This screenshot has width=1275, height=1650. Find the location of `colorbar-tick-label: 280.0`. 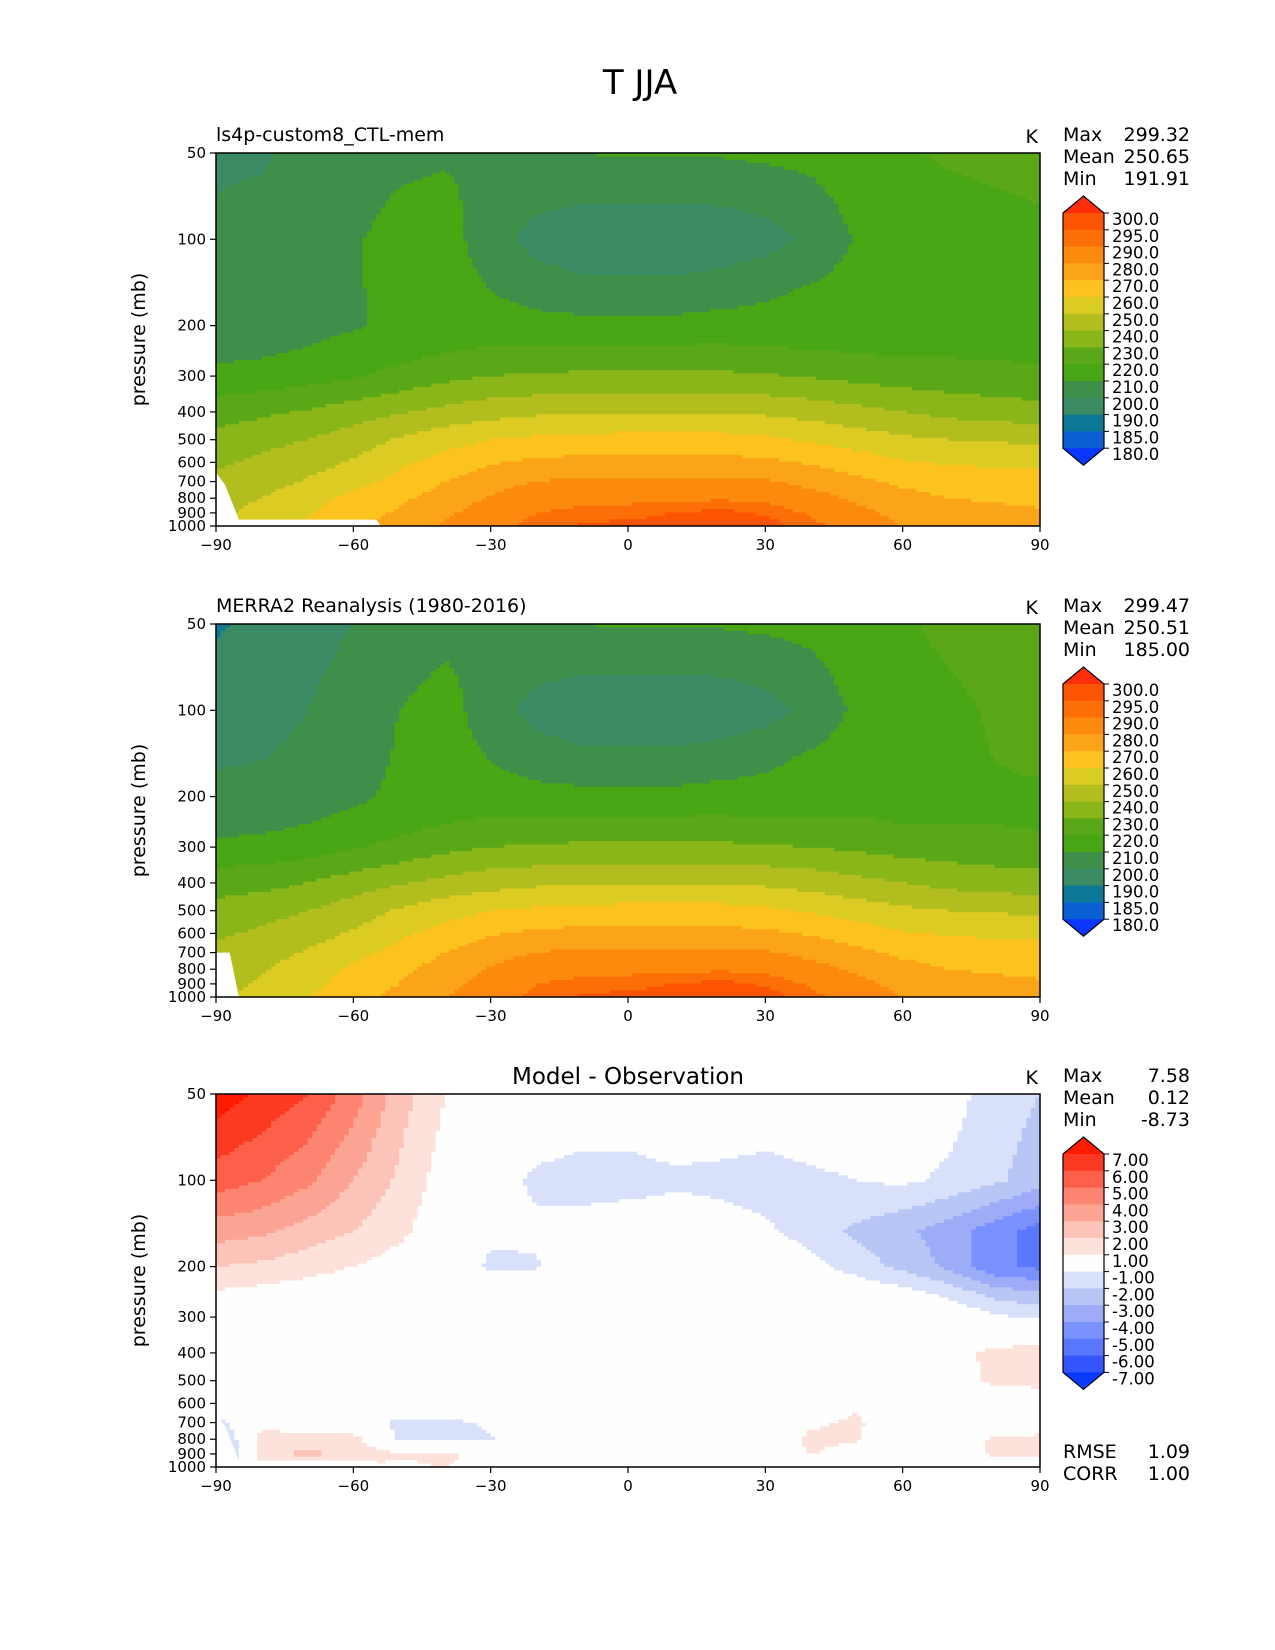

colorbar-tick-label: 280.0 is located at coordinates (1135, 269).